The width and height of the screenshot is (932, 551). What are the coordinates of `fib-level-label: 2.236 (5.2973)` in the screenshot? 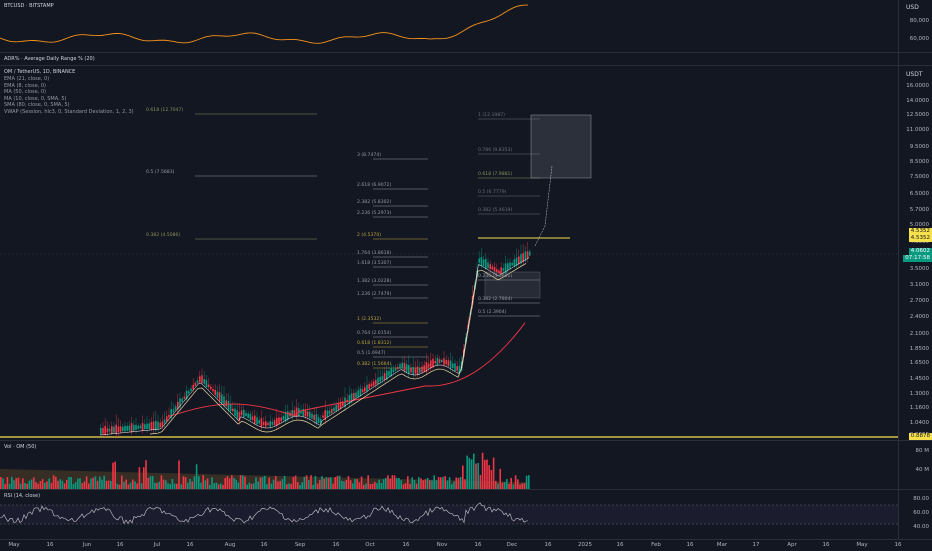 It's located at (374, 213).